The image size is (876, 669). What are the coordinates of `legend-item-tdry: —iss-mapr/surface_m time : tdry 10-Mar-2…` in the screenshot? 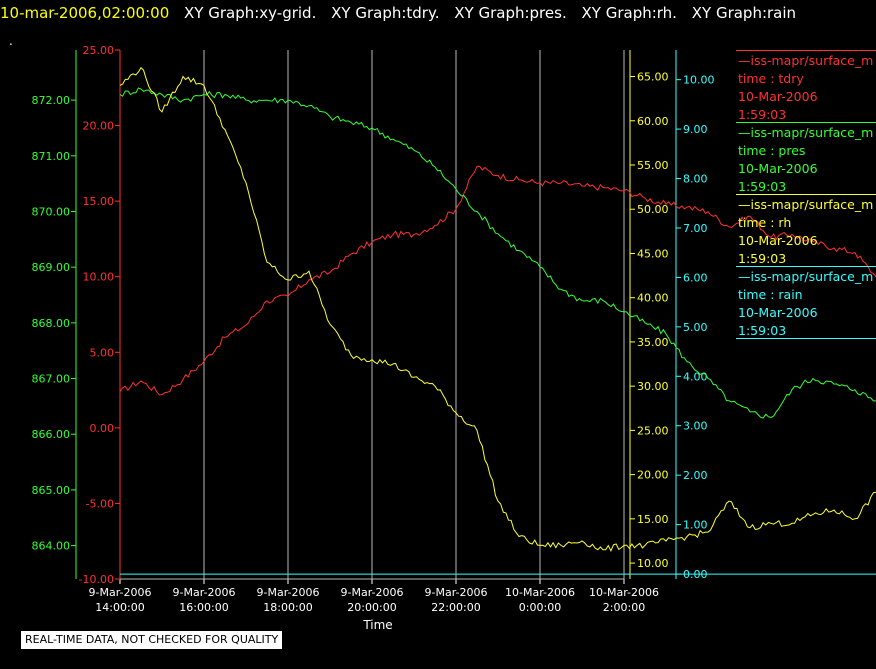 It's located at (806, 86).